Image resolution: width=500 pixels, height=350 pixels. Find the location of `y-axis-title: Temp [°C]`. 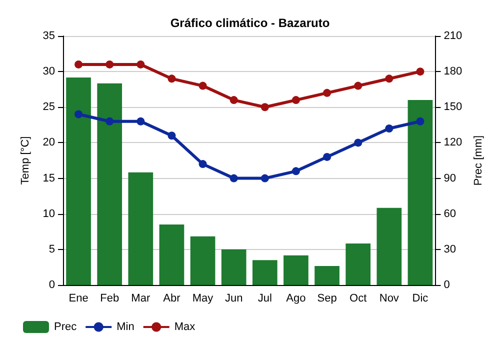

y-axis-title: Temp [°C] is located at coordinates (26, 160).